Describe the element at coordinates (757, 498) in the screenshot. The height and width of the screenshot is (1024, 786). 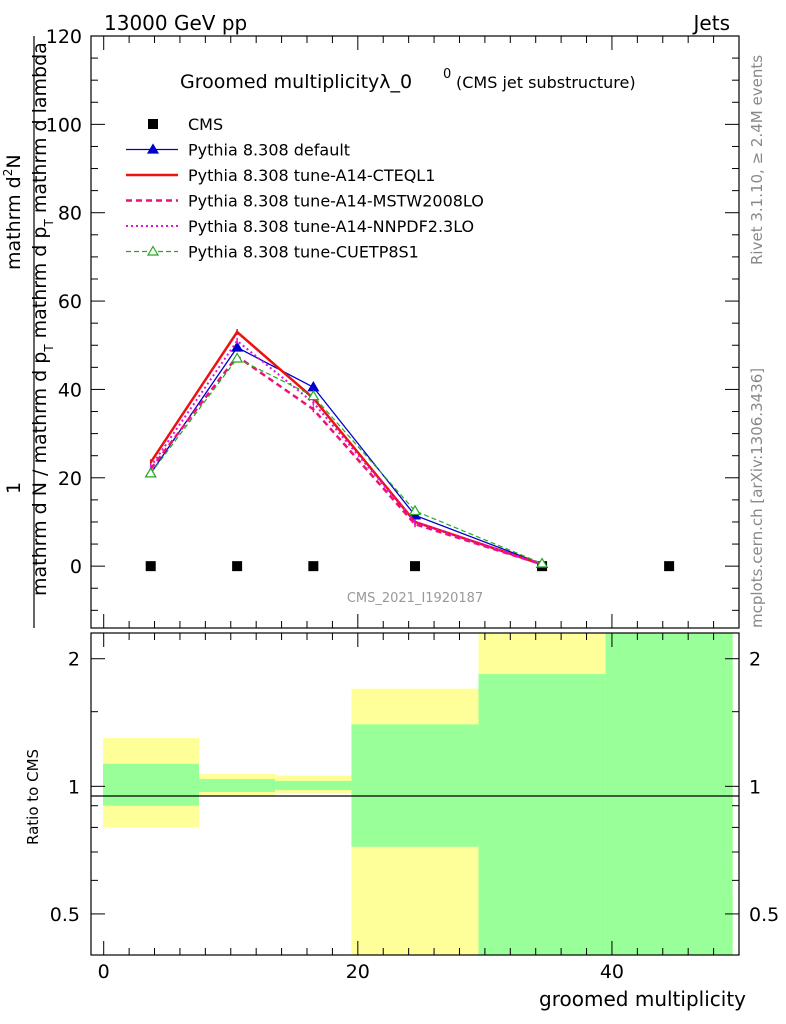
I see `mcplots-label: mcplots.cern.ch [arXiv:1306.3436]` at that location.